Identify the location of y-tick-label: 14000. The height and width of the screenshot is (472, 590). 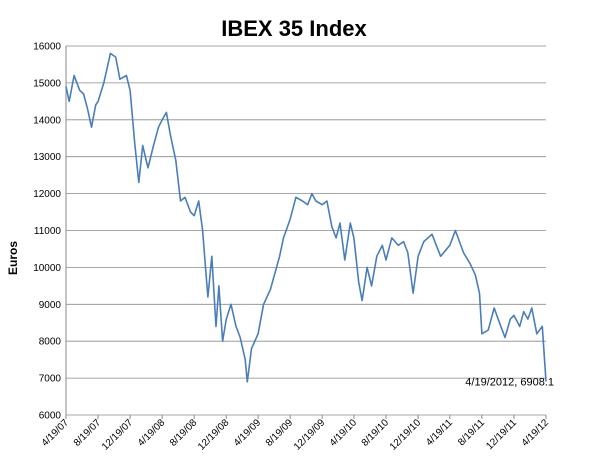
(47, 120).